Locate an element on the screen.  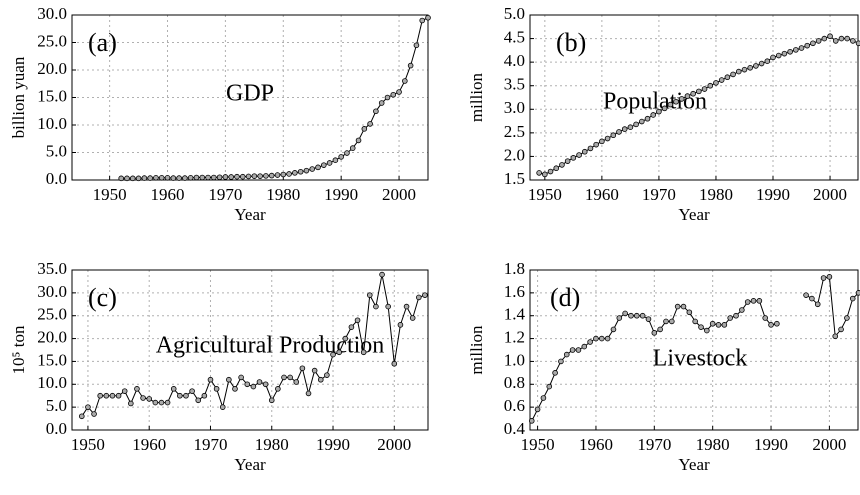
x-tick-label: 1970 is located at coordinates (659, 194).